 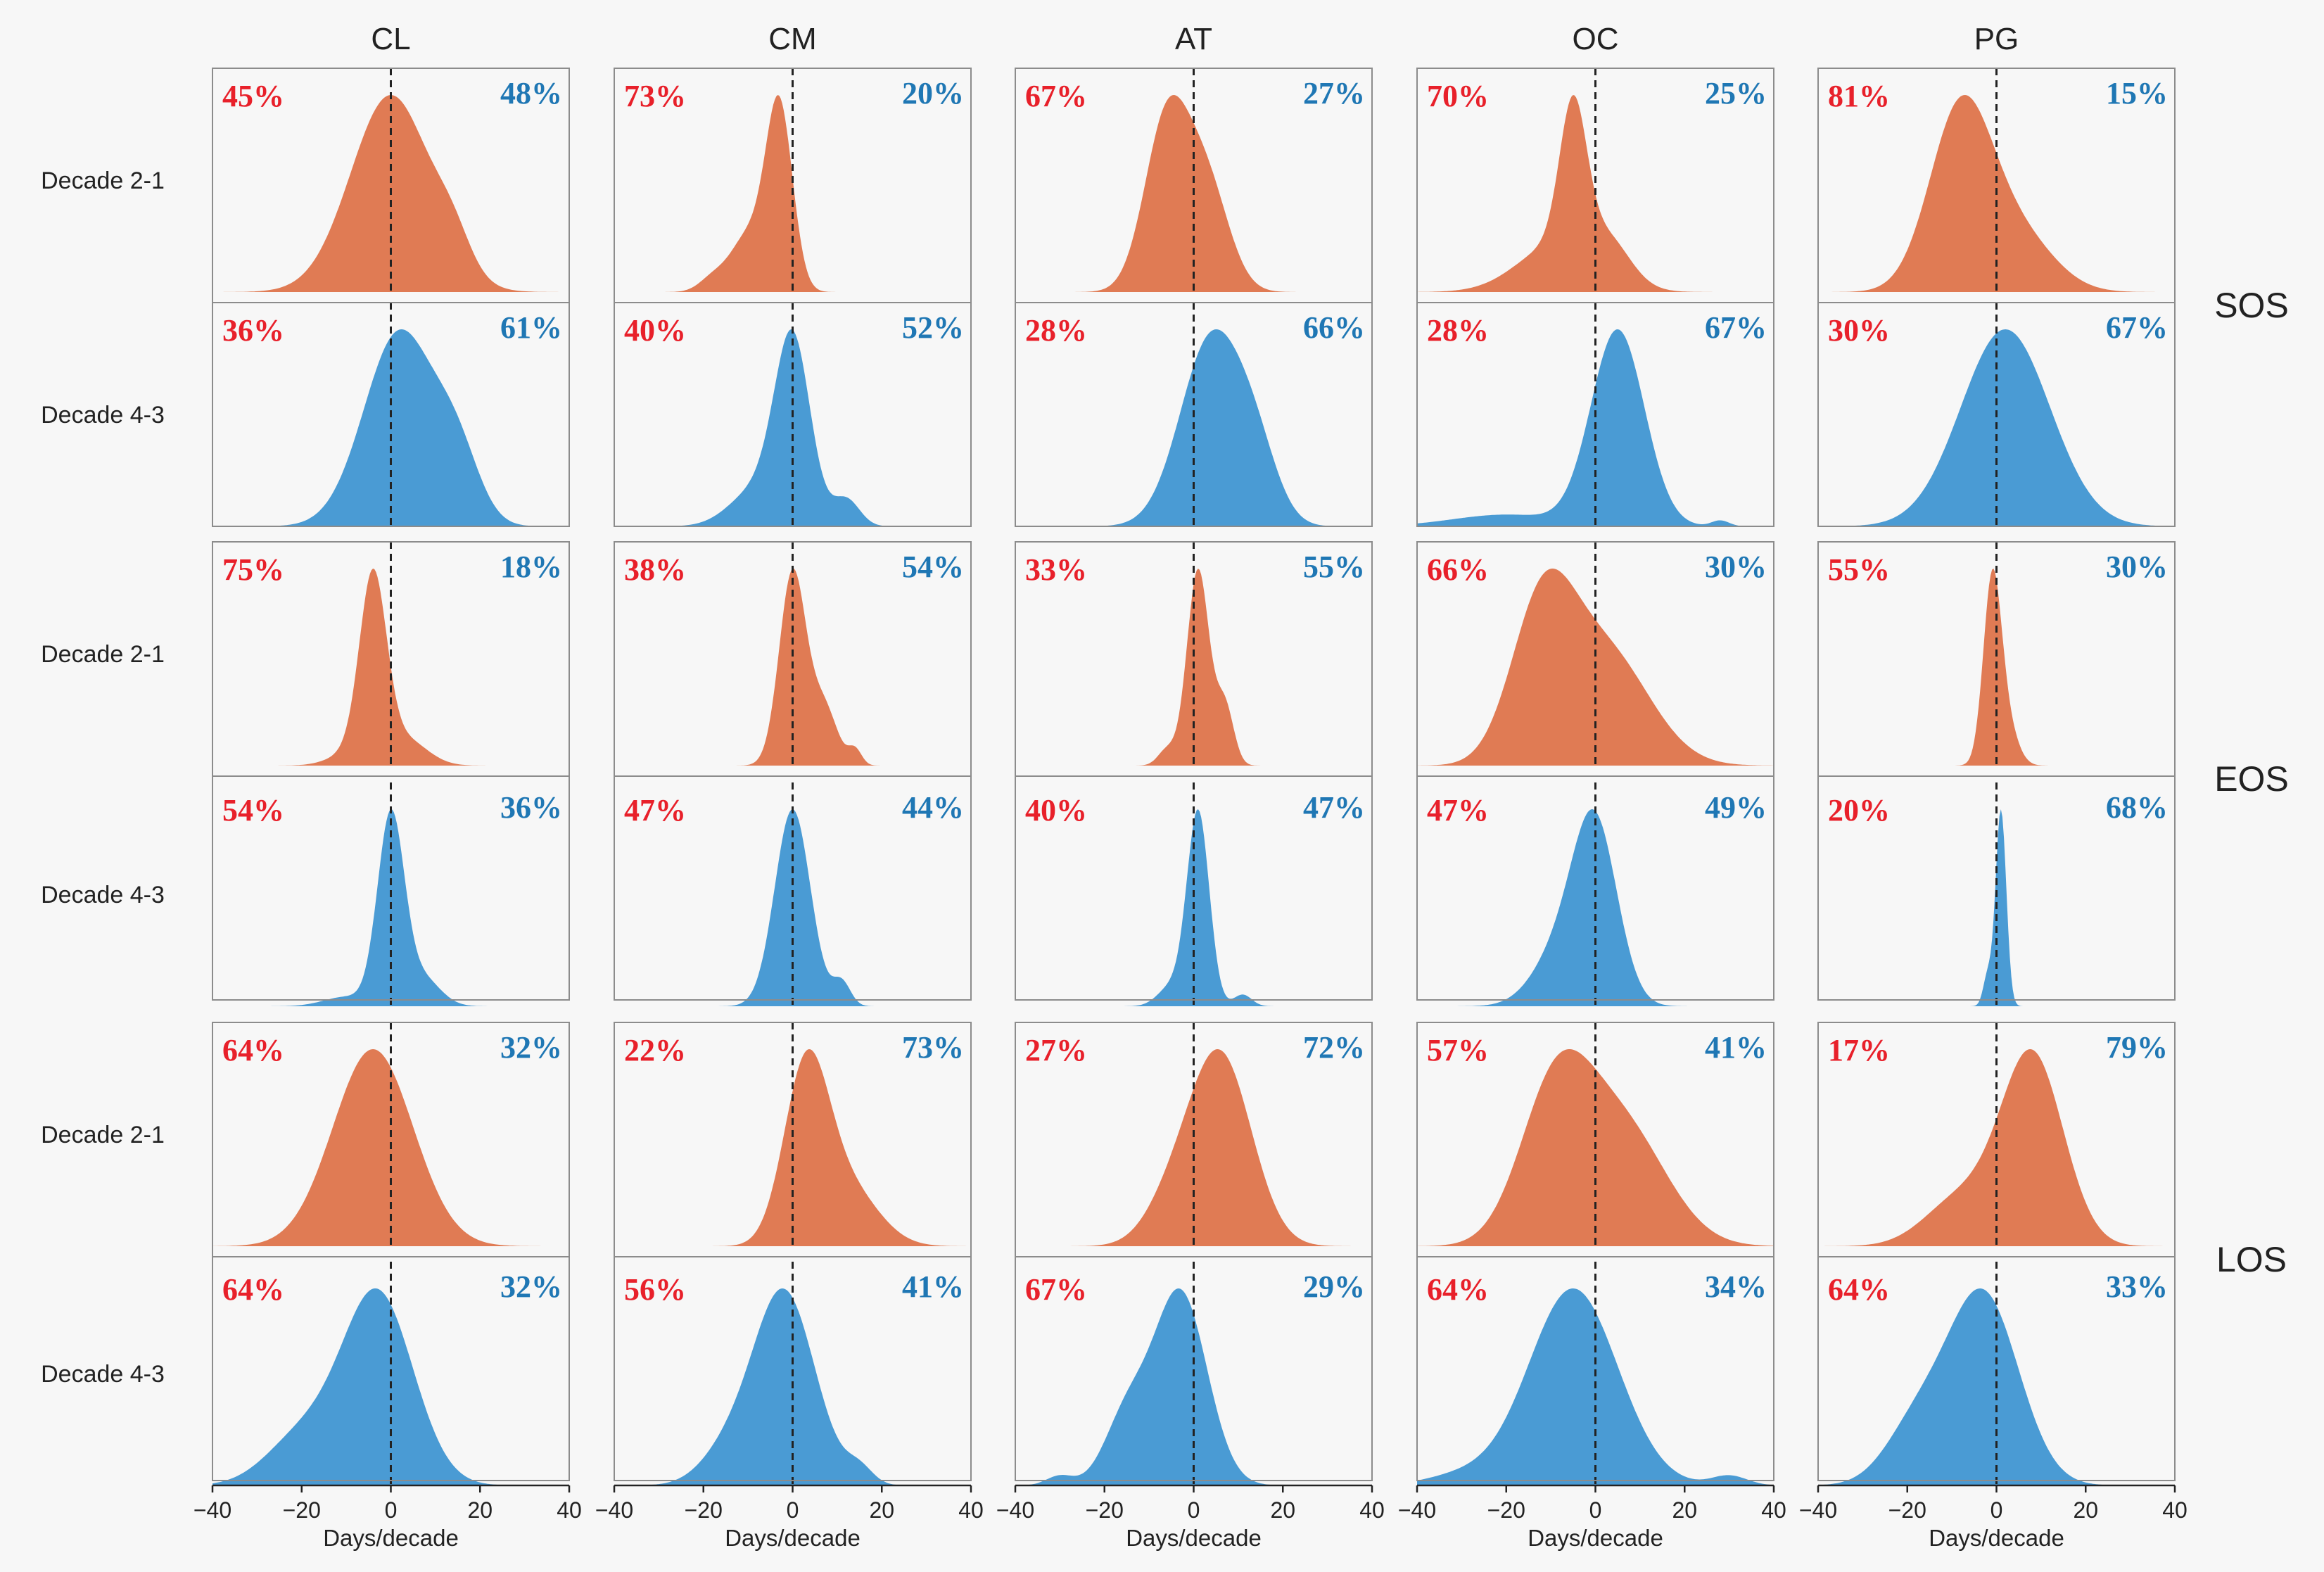 I want to click on left-percentage: 20%, so click(x=1859, y=810).